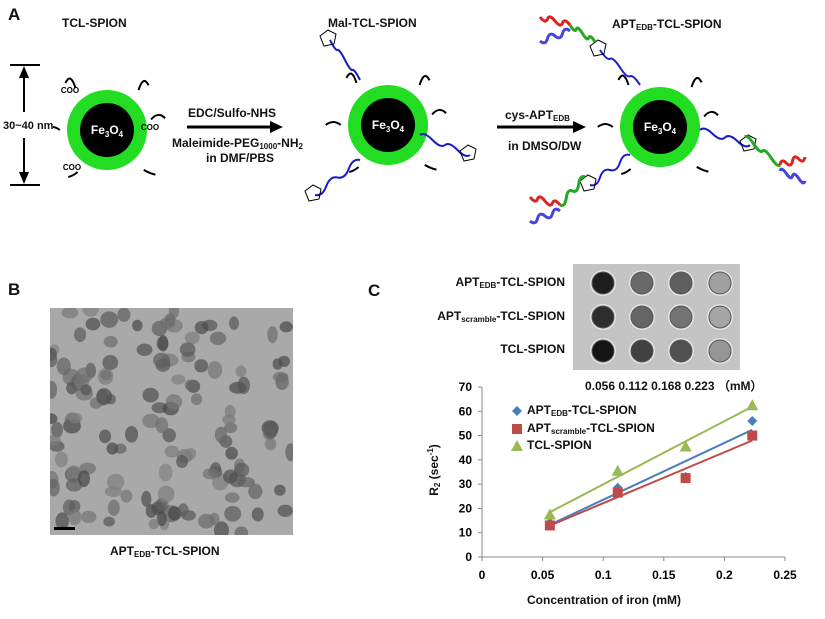 The width and height of the screenshot is (825, 619). Describe the element at coordinates (588, 183) in the screenshot. I see `maleimide-ring` at that location.